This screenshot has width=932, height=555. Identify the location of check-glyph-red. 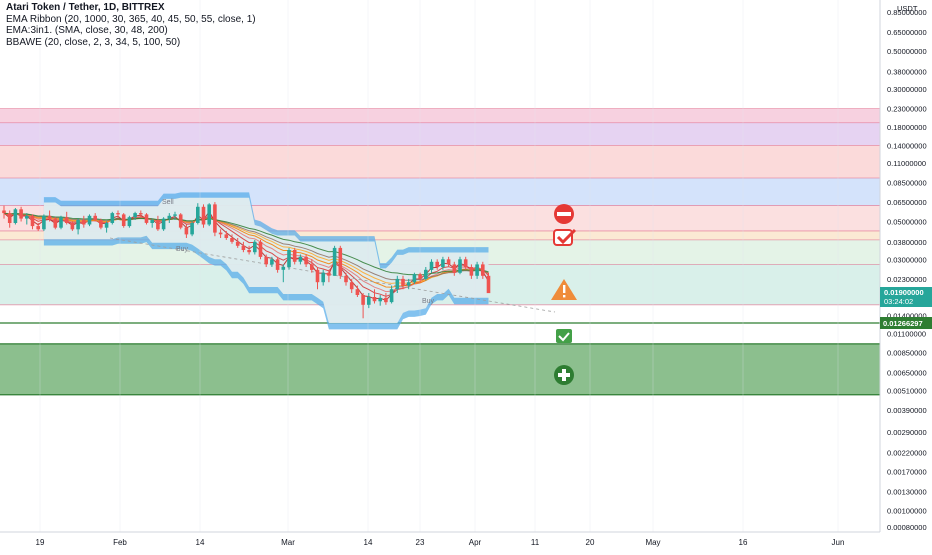
(566, 236).